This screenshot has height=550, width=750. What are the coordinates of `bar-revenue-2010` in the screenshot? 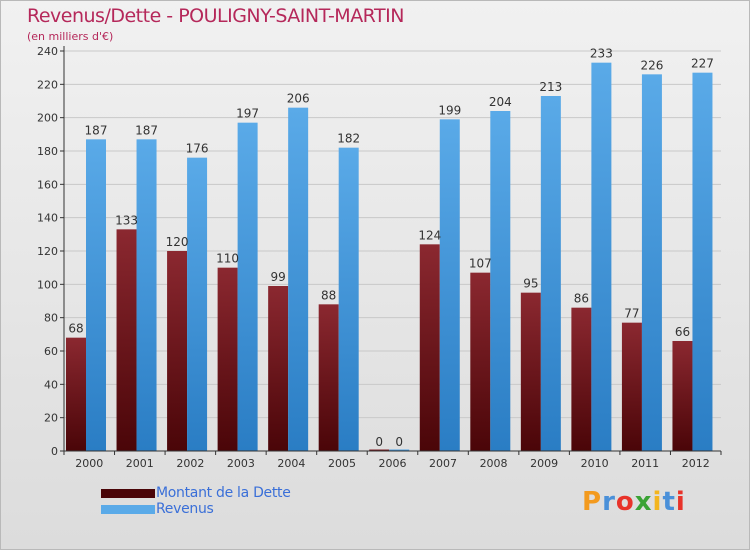 It's located at (601, 257).